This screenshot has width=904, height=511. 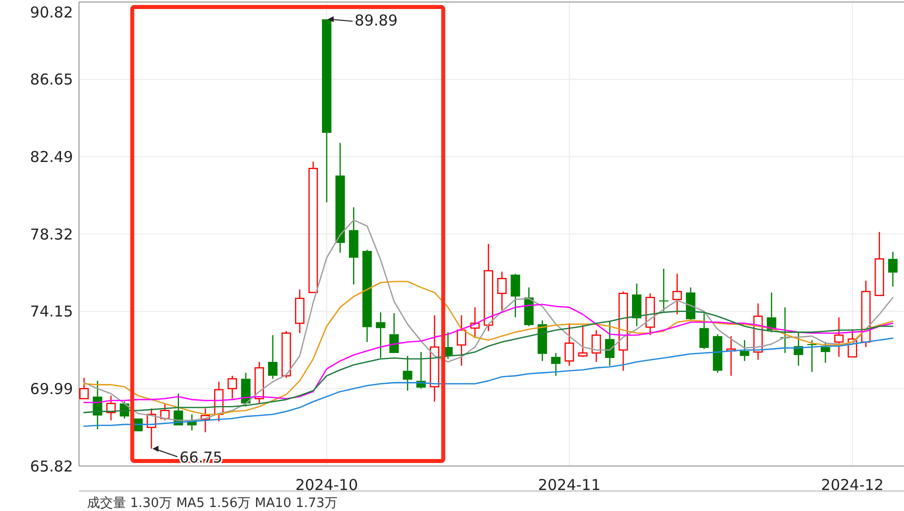 I want to click on text: 成交量 1.30万 MA5 1.56万 MA10 1.73万, so click(x=212, y=503).